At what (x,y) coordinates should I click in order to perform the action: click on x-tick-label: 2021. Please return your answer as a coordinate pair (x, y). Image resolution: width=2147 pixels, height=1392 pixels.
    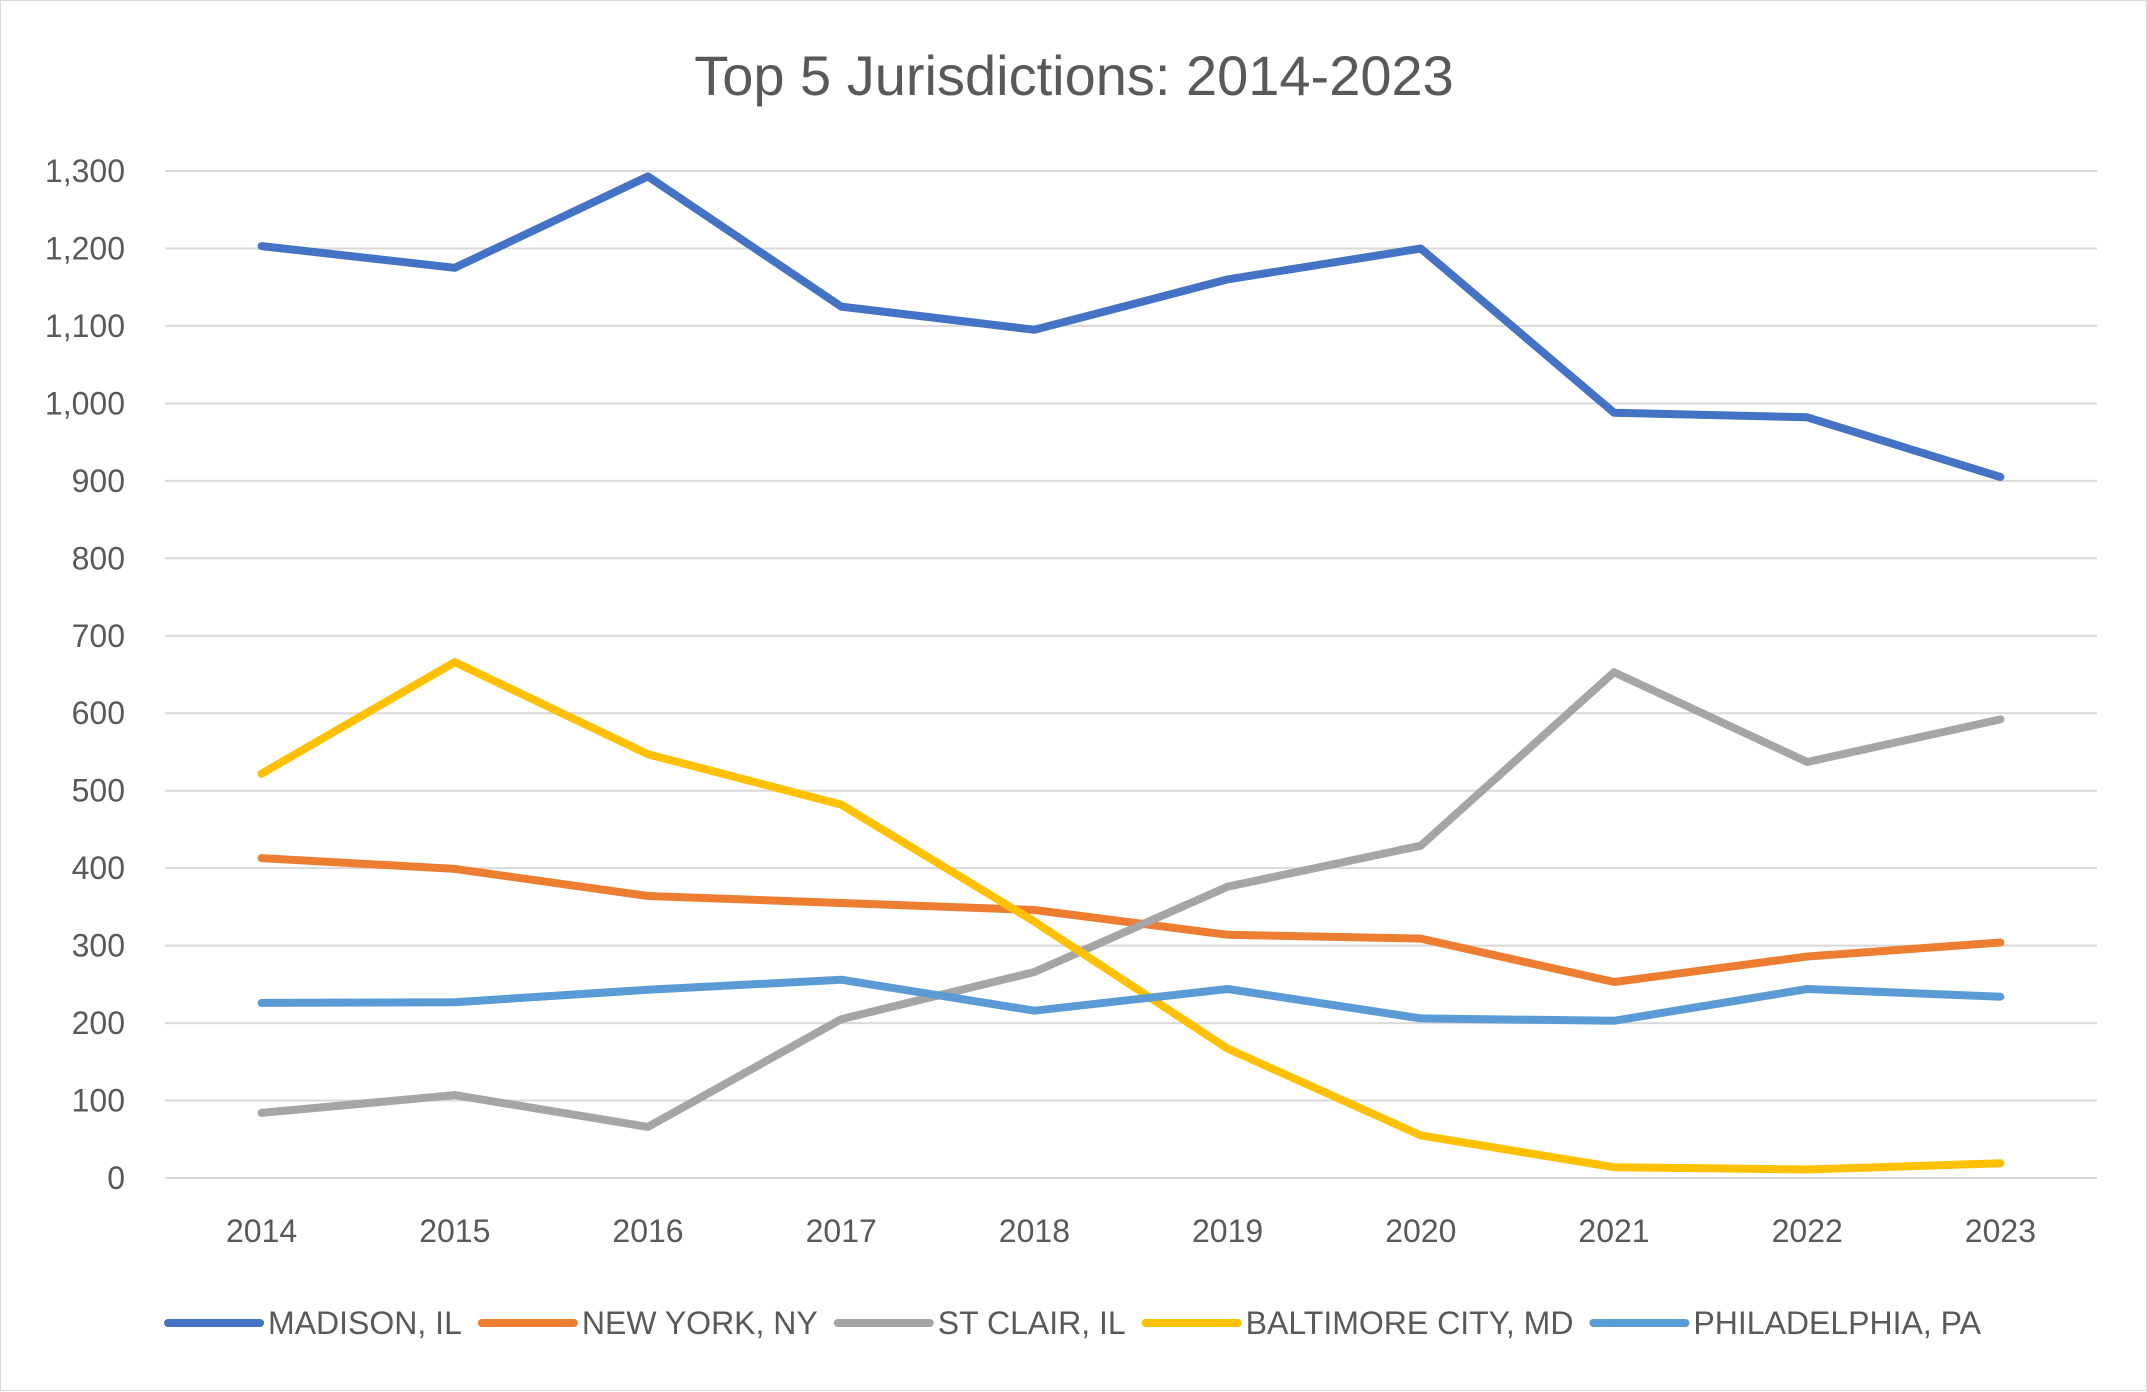
    Looking at the image, I should click on (1613, 1231).